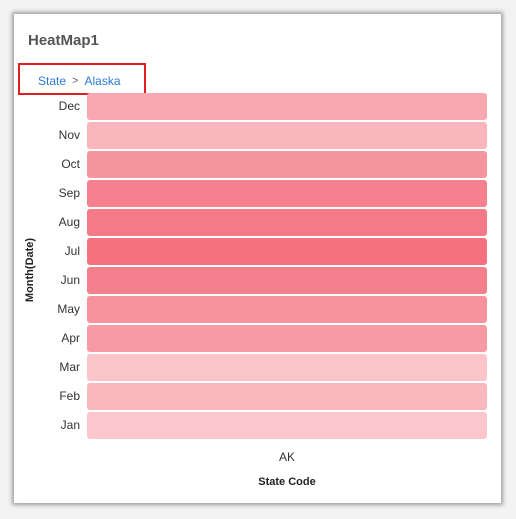 Image resolution: width=516 pixels, height=519 pixels. Describe the element at coordinates (287, 251) in the screenshot. I see `heatmap-cell-jul` at that location.